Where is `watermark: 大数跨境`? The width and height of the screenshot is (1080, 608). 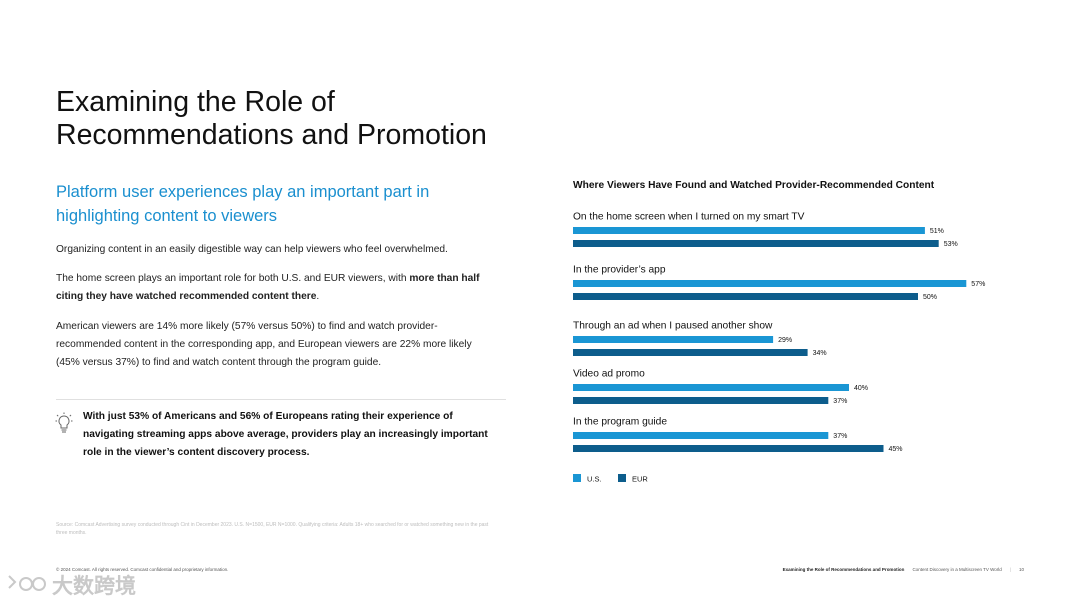 watermark: 大数跨境 is located at coordinates (71, 585).